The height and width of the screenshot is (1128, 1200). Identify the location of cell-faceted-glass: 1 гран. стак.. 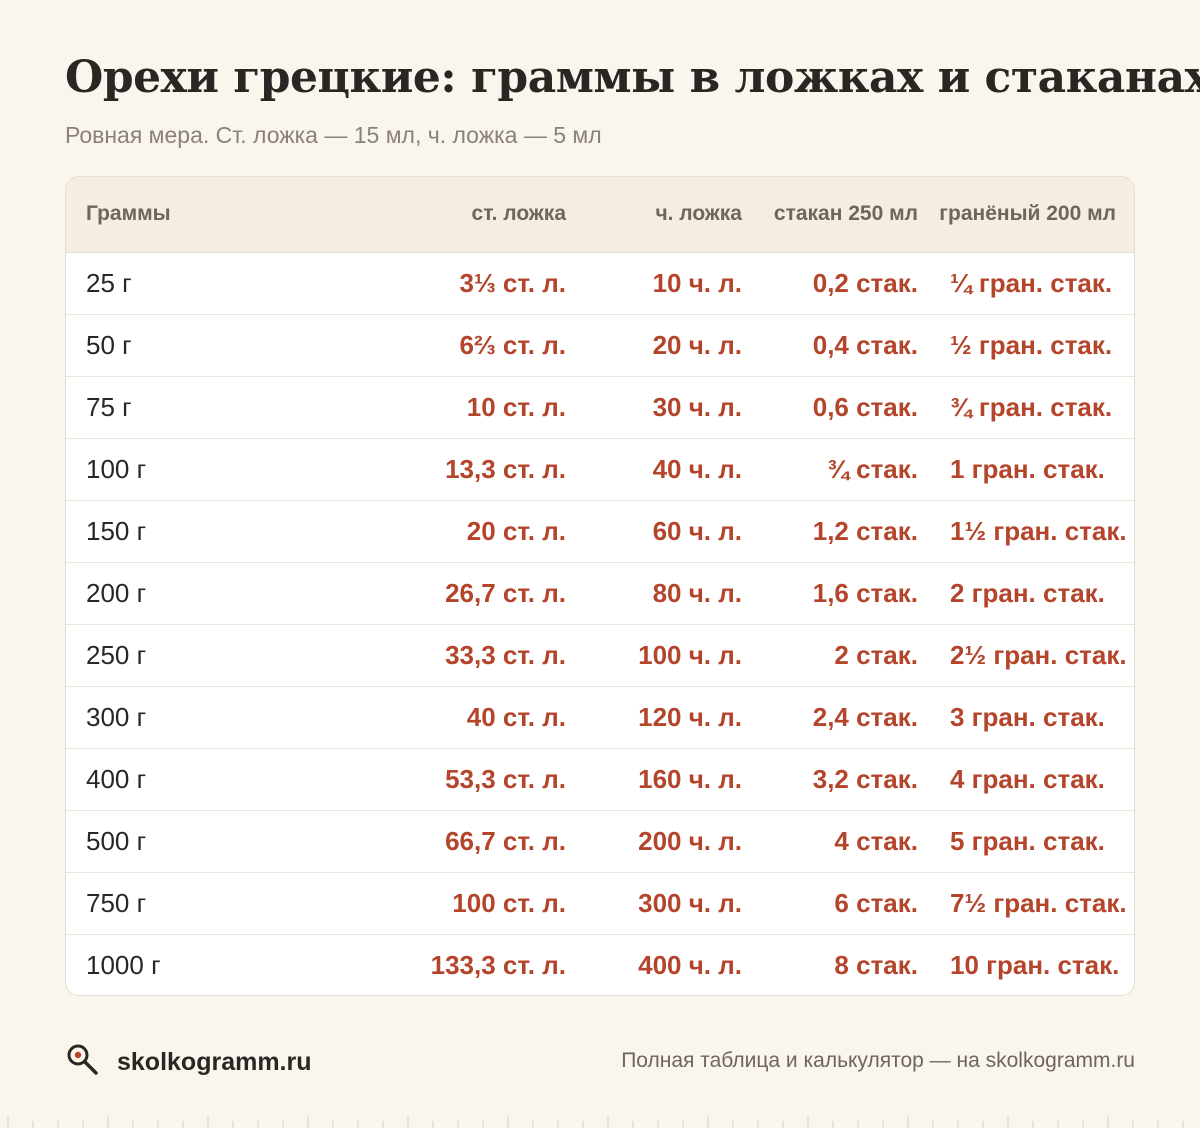
(1036, 469).